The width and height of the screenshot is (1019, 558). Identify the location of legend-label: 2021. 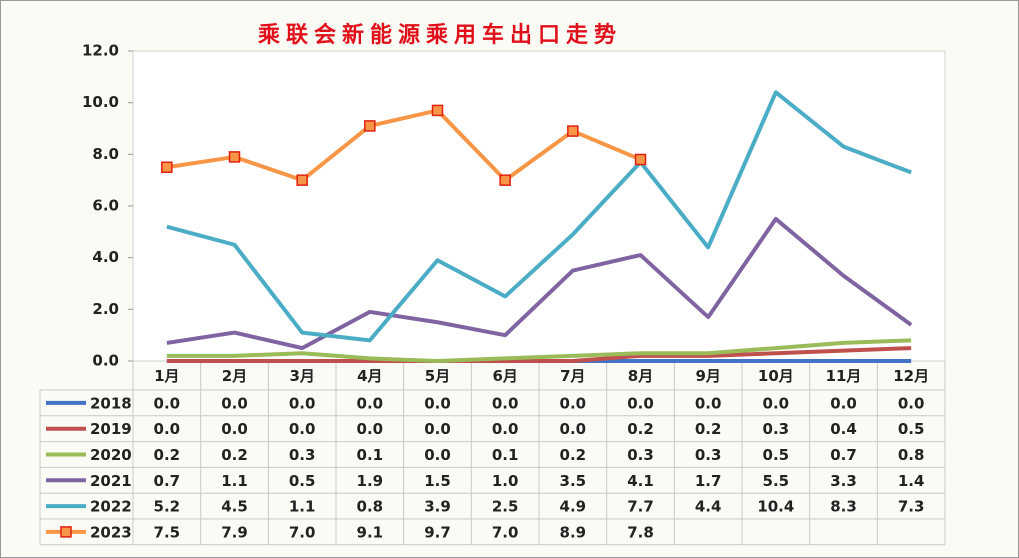
(111, 481).